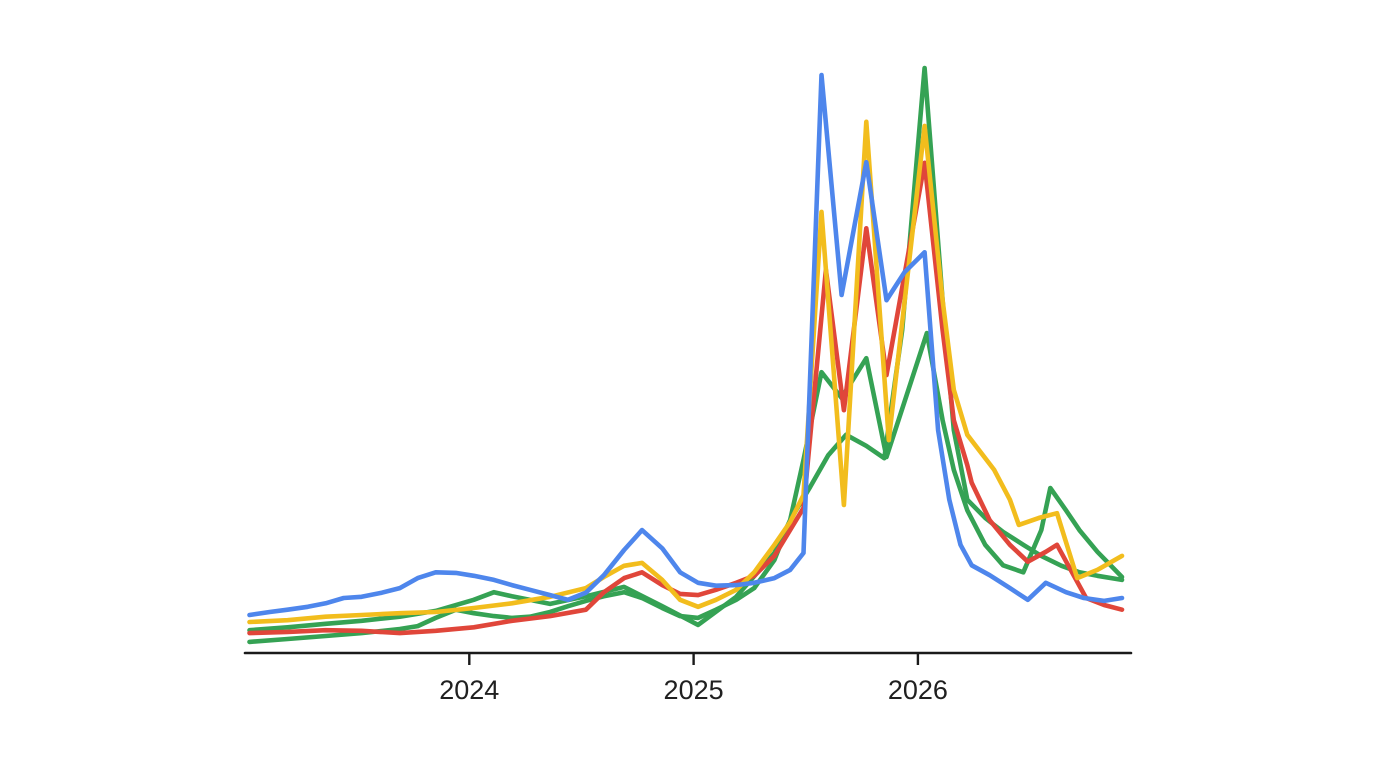 The width and height of the screenshot is (1376, 768). I want to click on x-tick-label-2024: 2024, so click(469, 690).